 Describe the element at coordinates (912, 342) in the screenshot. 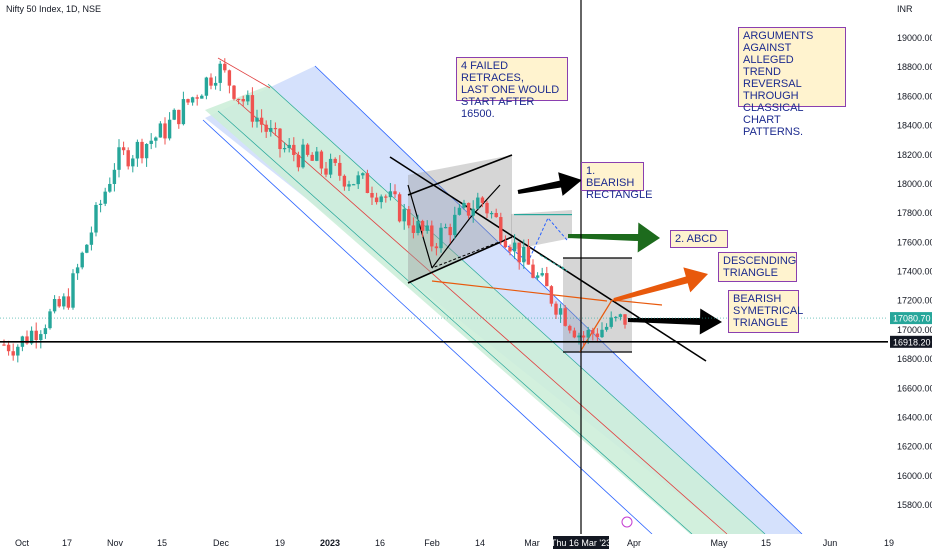

I see `crosshair-price-tag: 16918.20` at that location.